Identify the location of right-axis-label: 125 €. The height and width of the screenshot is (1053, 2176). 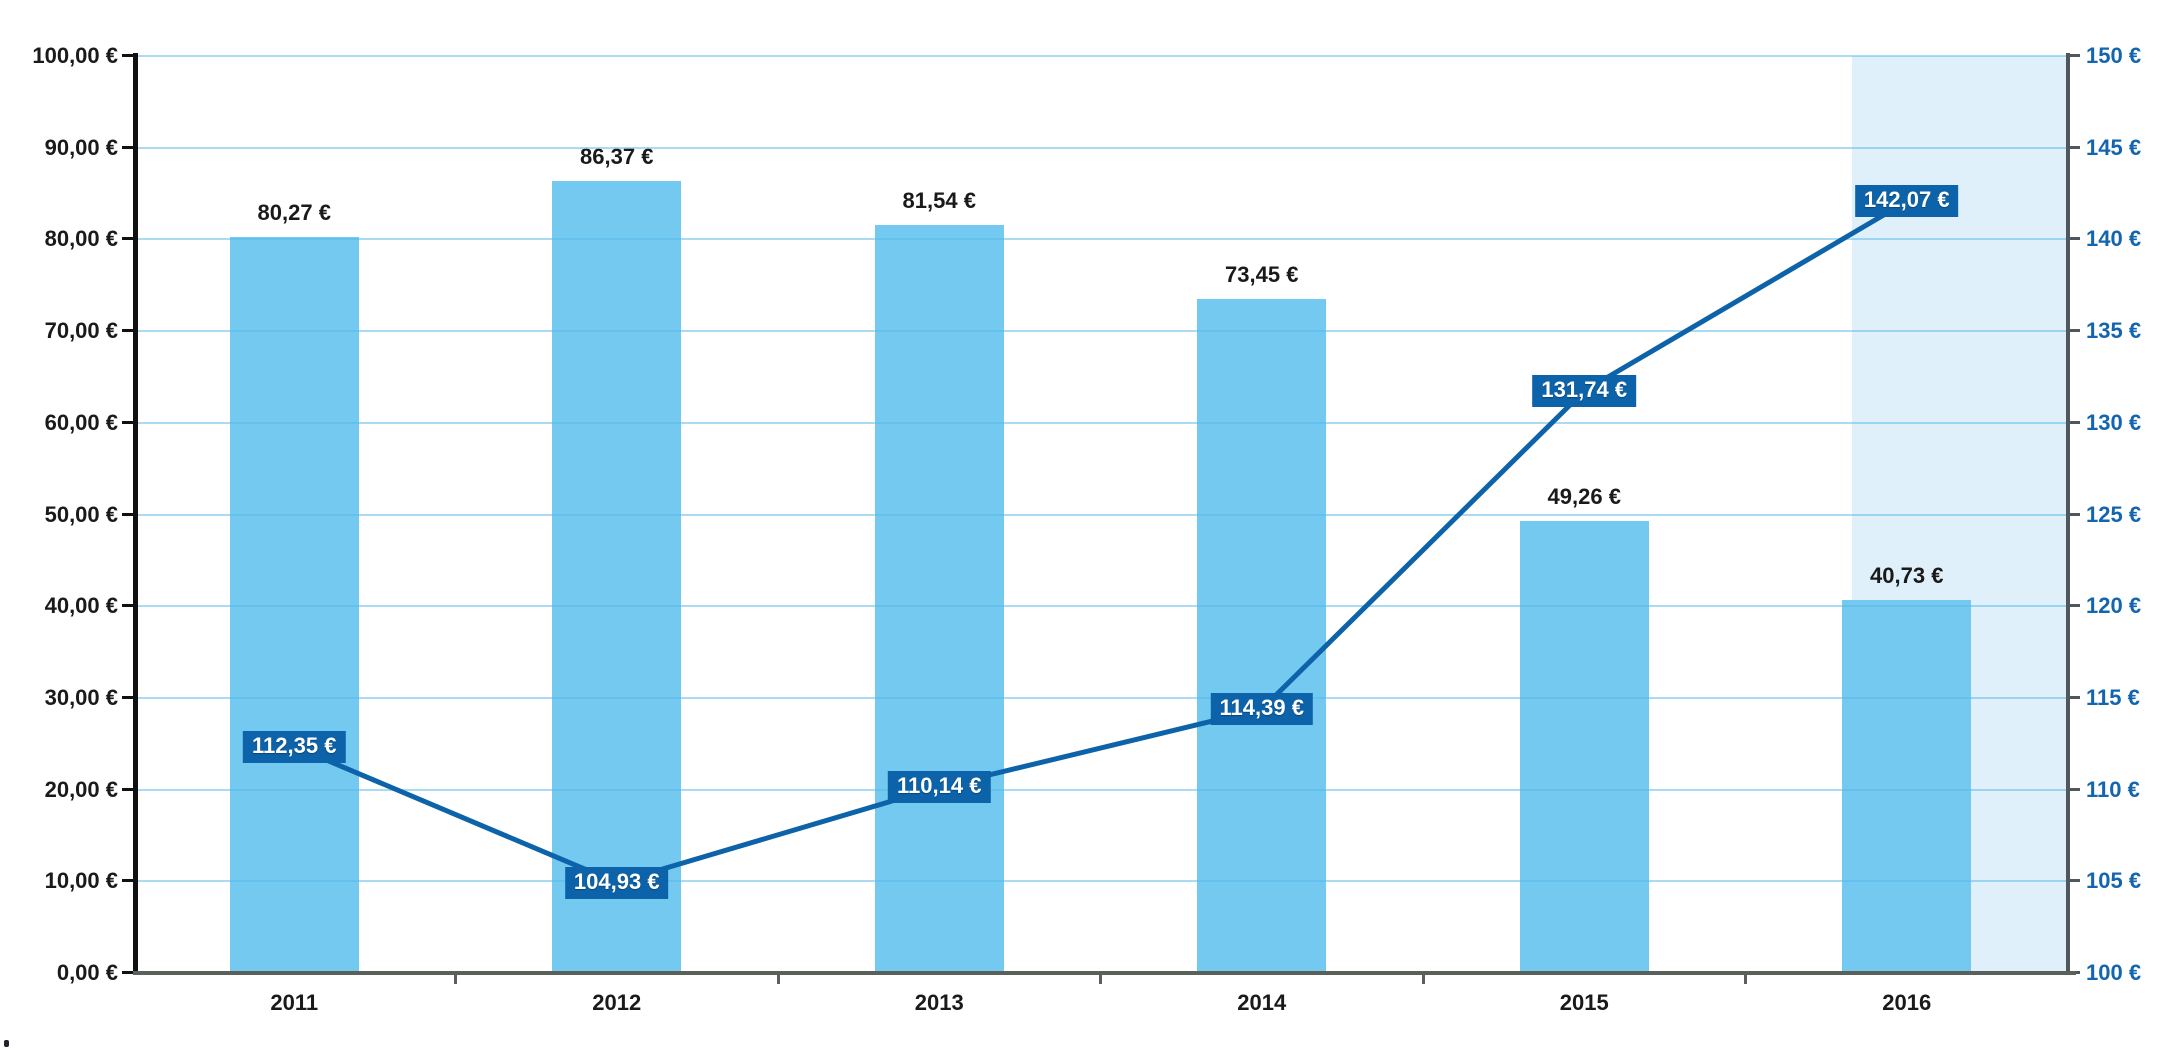
(2114, 514).